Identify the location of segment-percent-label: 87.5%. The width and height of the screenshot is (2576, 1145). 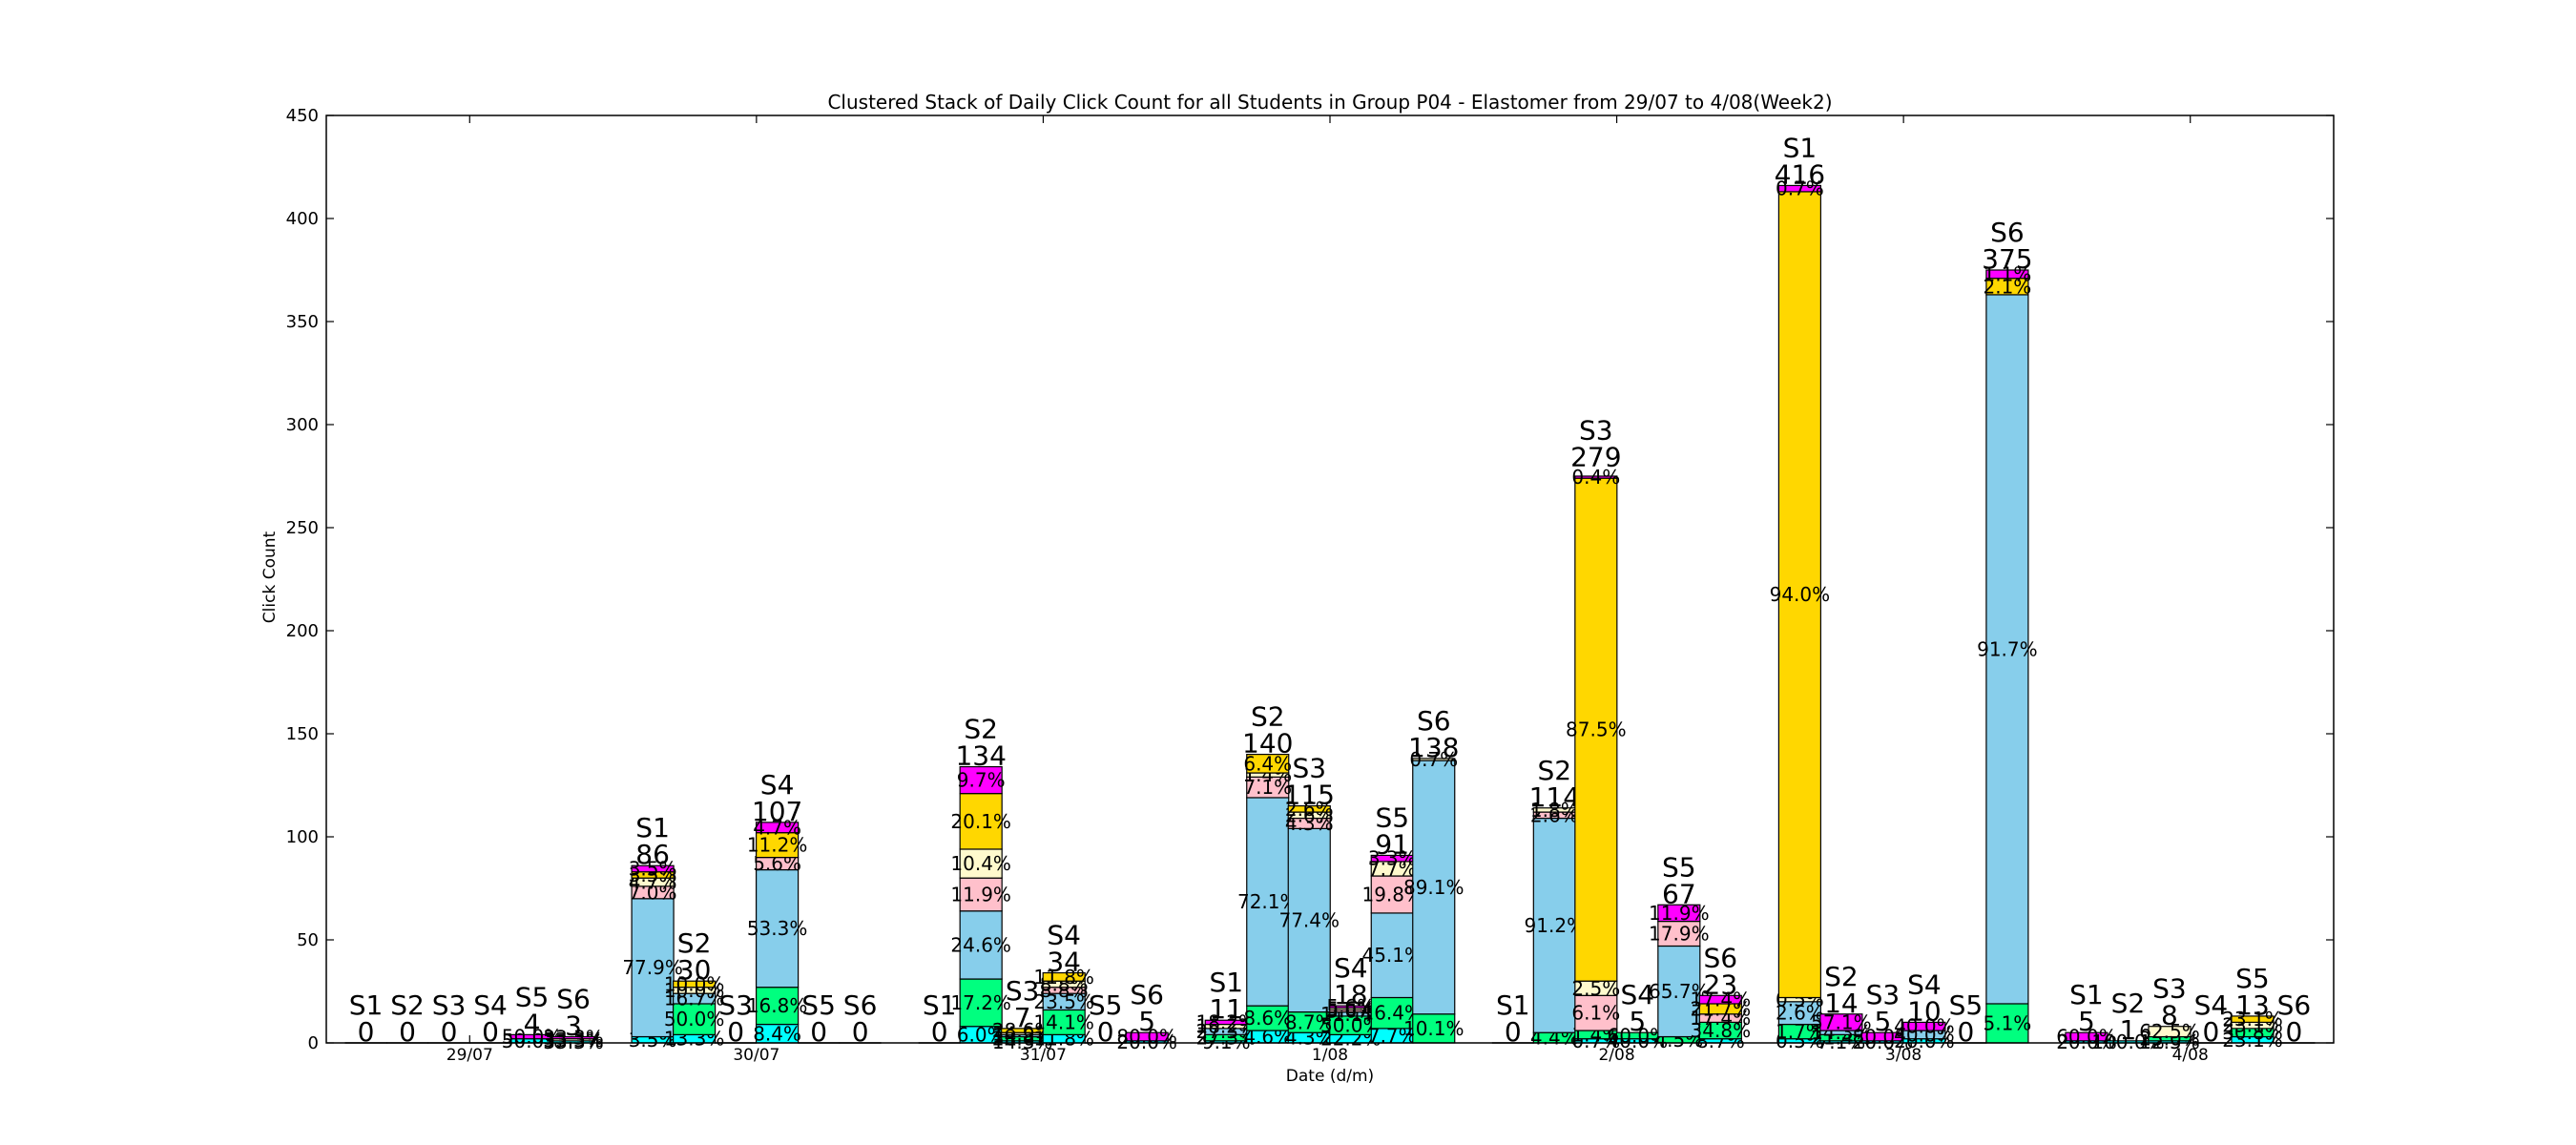
(1596, 730).